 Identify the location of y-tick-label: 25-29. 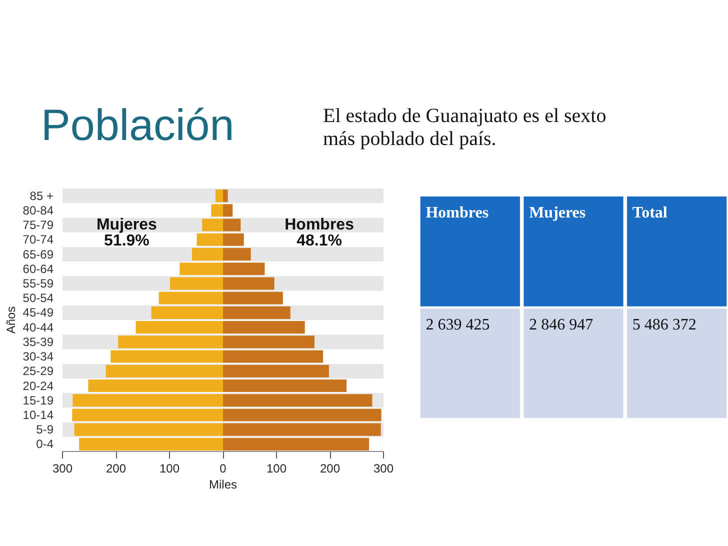
(38, 371).